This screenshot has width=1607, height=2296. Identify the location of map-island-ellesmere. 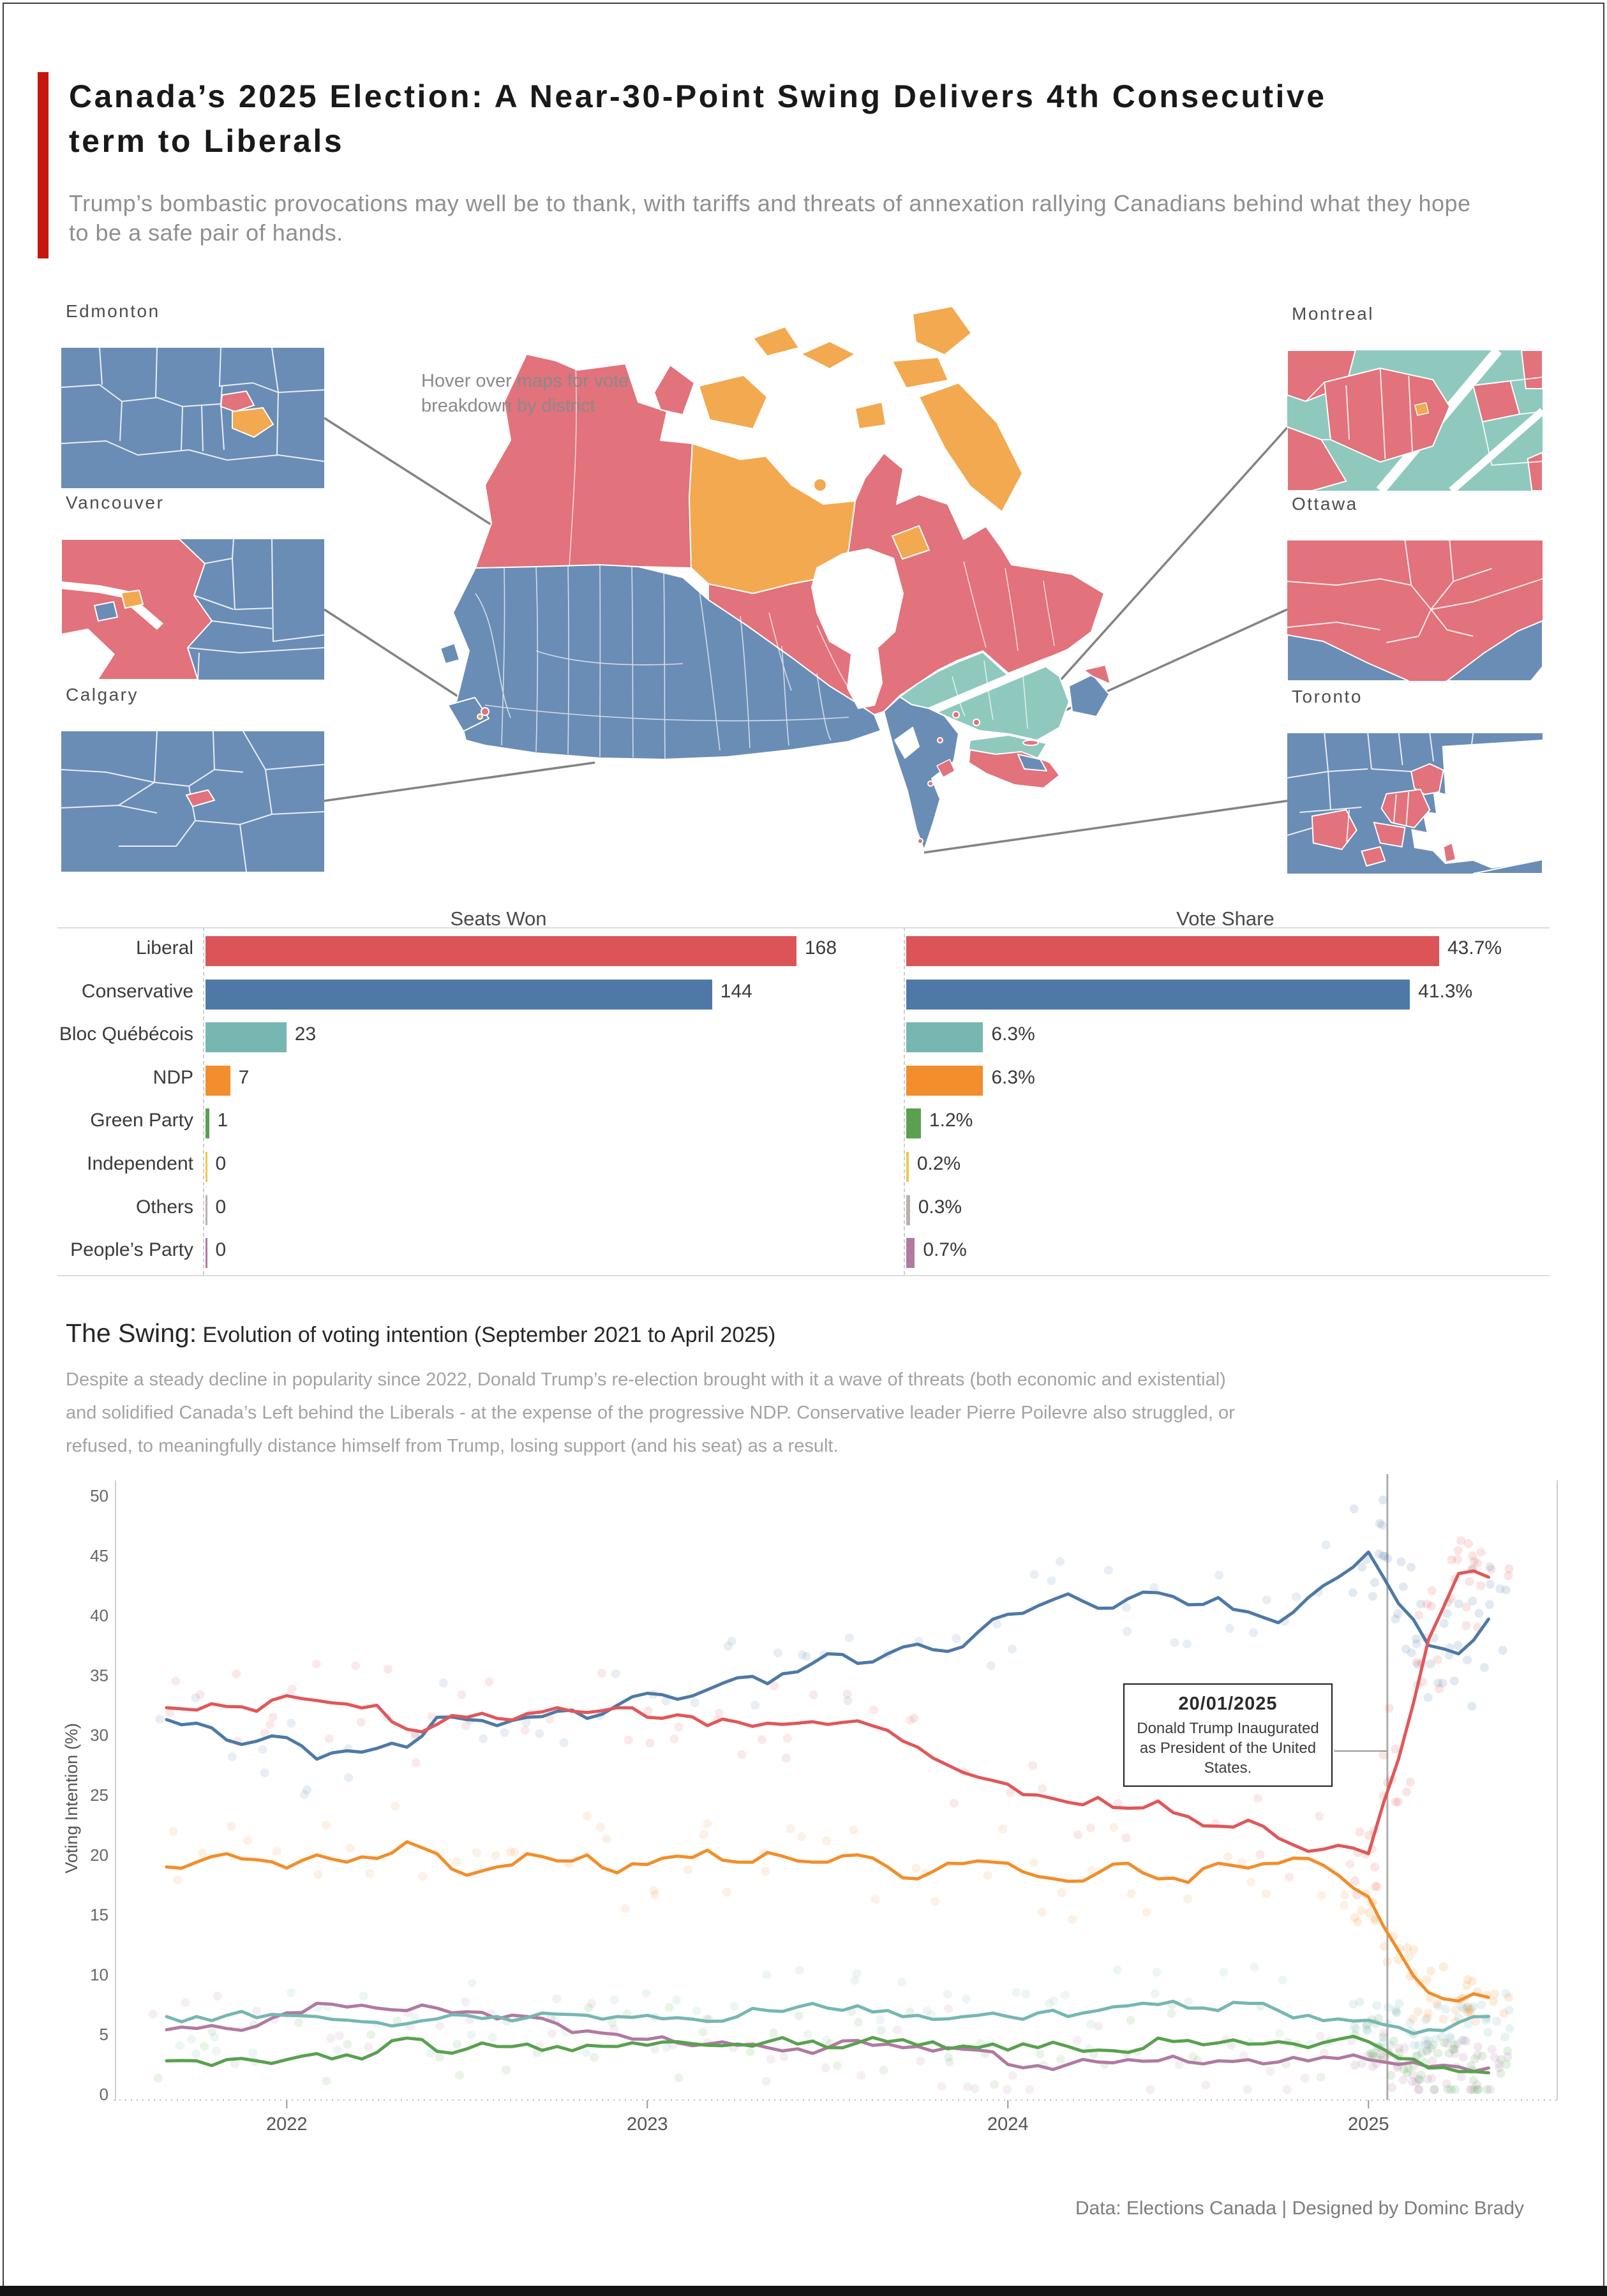
(942, 330).